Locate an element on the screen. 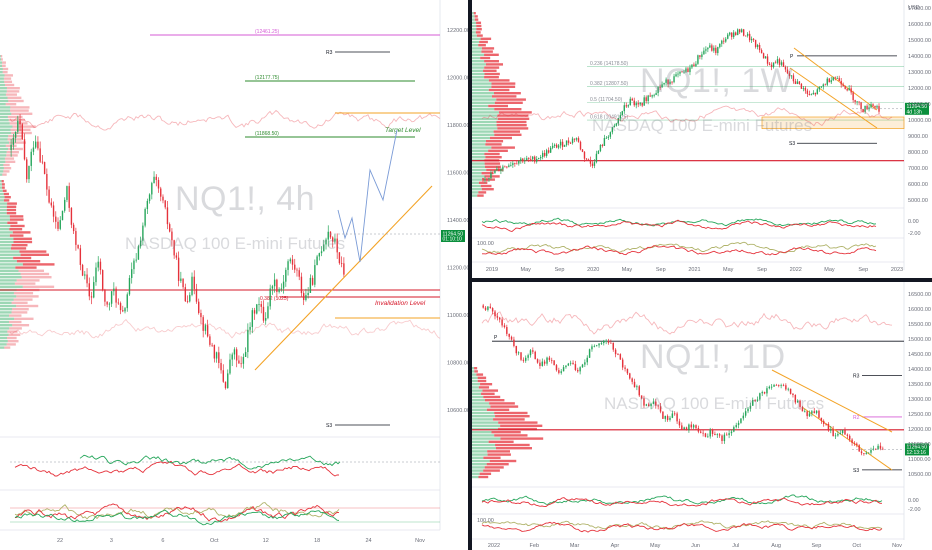  level-label: (12461.25) is located at coordinates (267, 32).